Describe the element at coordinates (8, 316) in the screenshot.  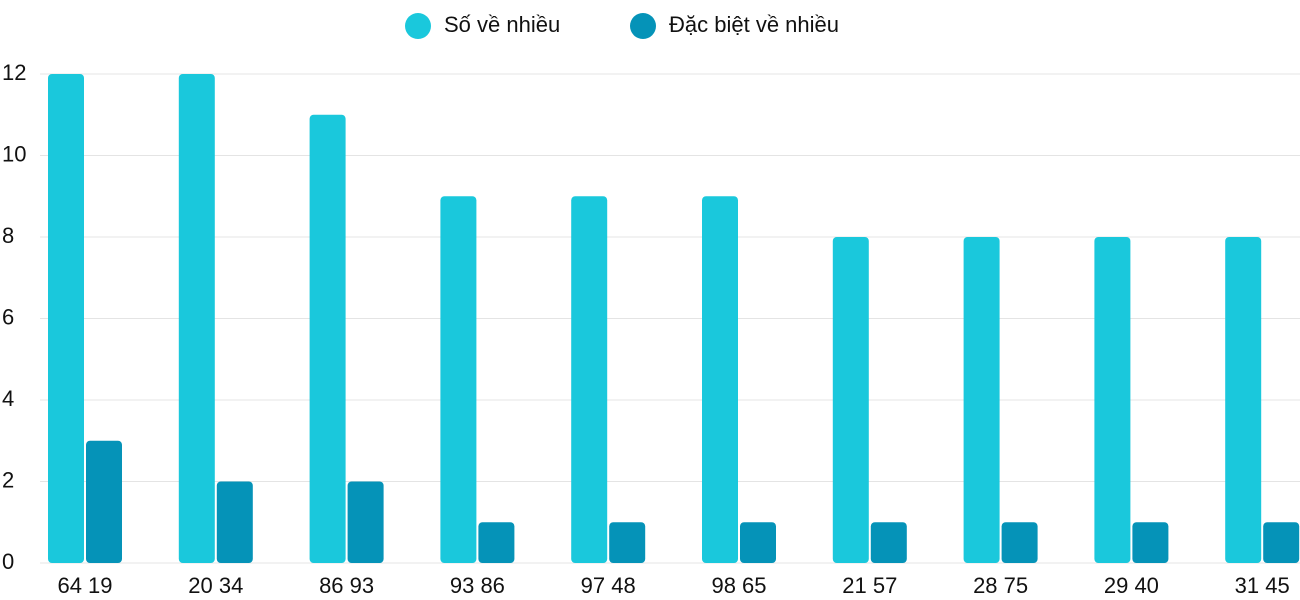
I see `y-tick-label: 6` at that location.